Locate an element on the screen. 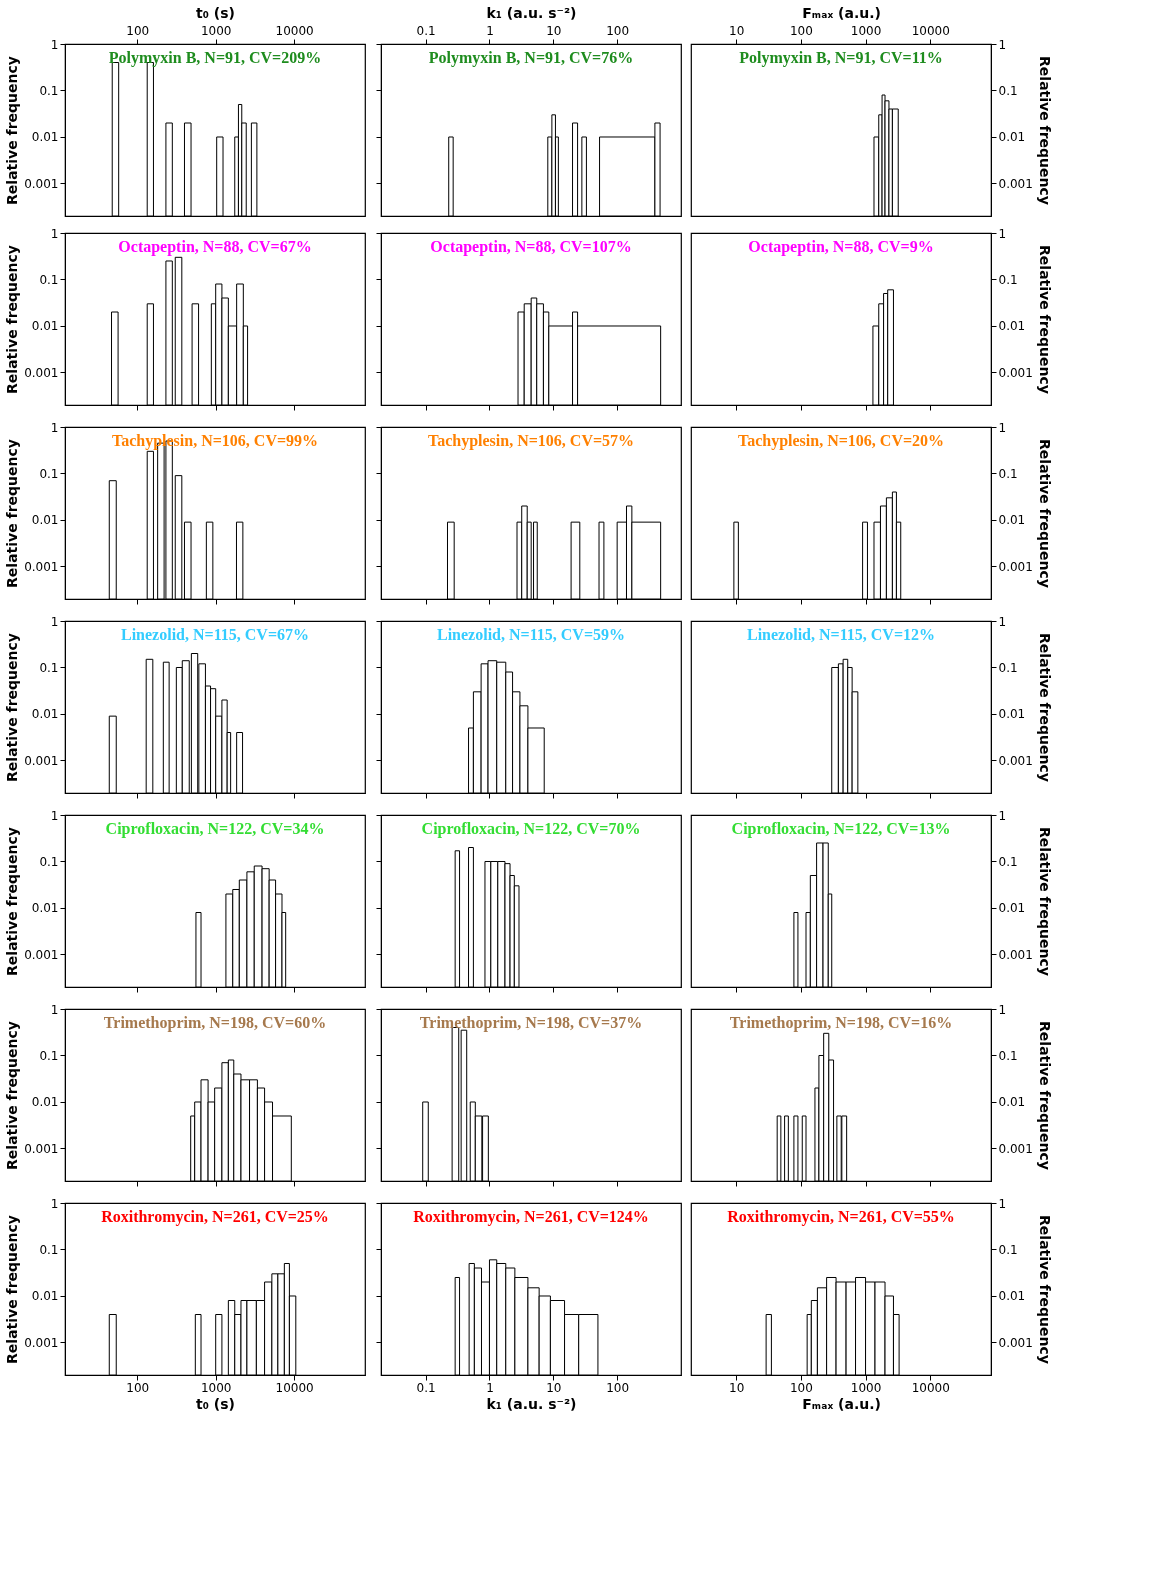 The height and width of the screenshot is (1589, 1175). chart-title: Trimethoprim, N=198, CV=60% is located at coordinates (215, 1023).